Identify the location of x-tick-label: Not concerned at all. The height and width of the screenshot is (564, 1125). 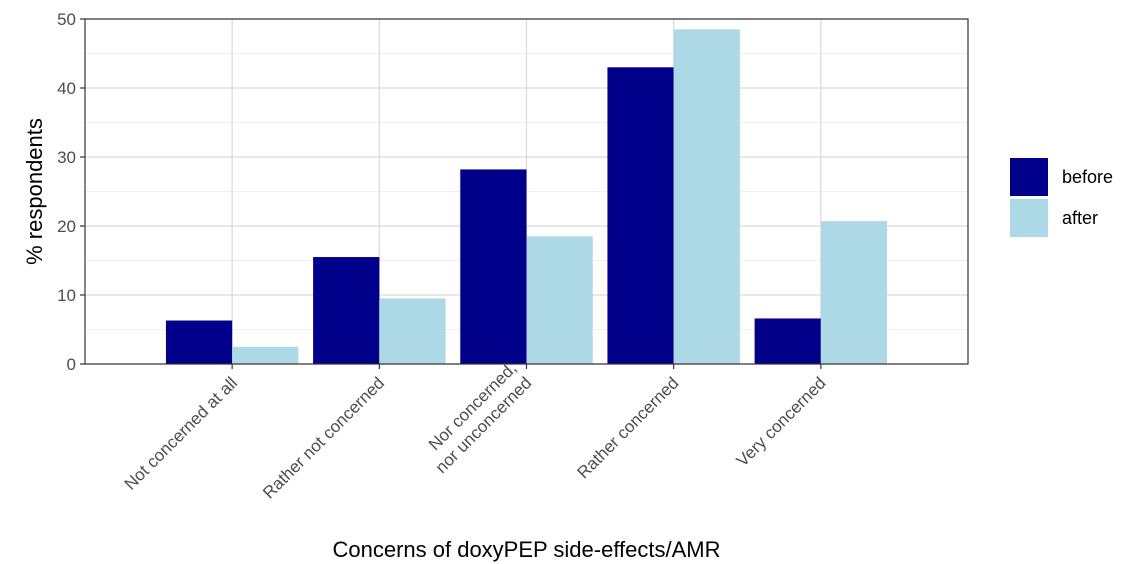
(181, 433).